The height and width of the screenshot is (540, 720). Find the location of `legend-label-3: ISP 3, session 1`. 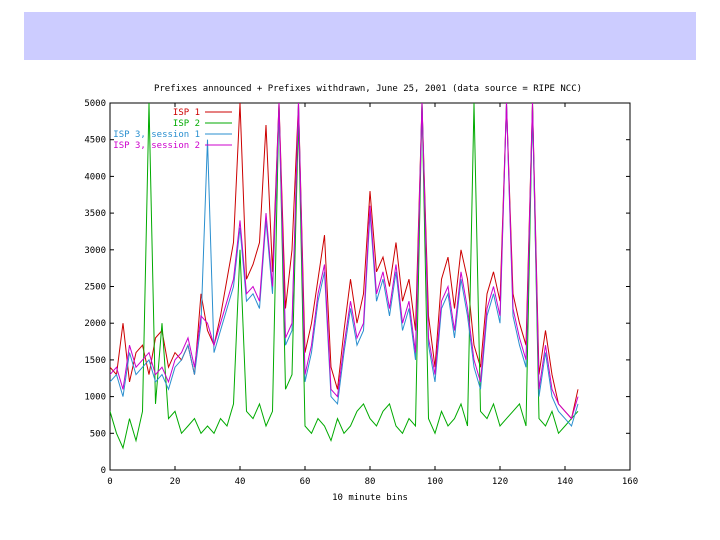

legend-label-3: ISP 3, session 1 is located at coordinates (156, 135).